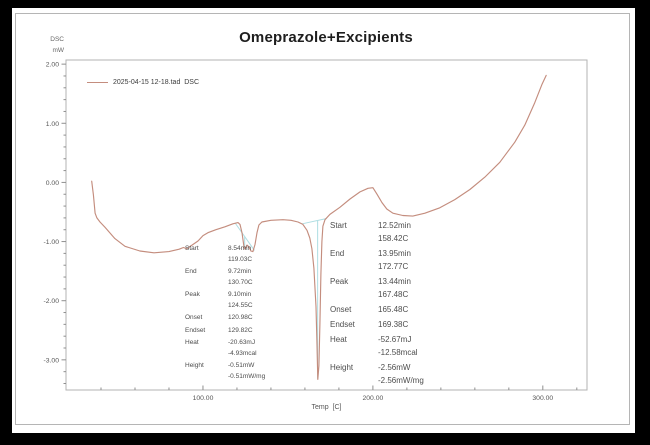 Image resolution: width=650 pixels, height=445 pixels. What do you see at coordinates (393, 266) in the screenshot?
I see `peak2-end-temp: 172.77C` at bounding box center [393, 266].